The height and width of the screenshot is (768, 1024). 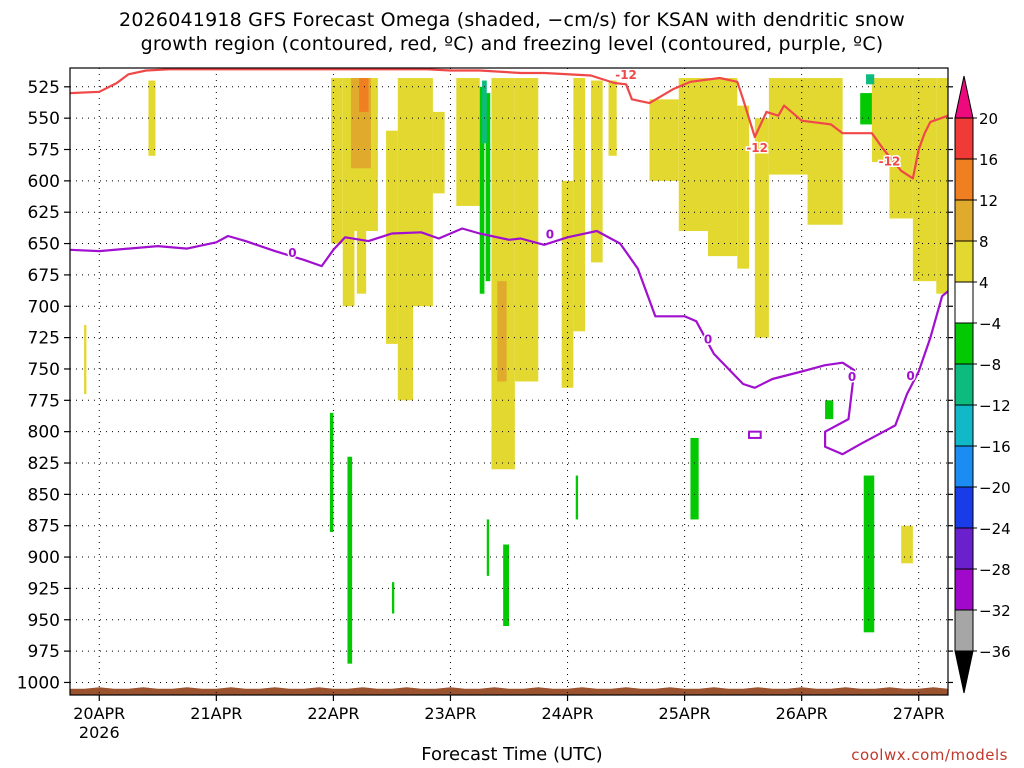 What do you see at coordinates (995, 406) in the screenshot?
I see `colorbar-tick-label: −12` at bounding box center [995, 406].